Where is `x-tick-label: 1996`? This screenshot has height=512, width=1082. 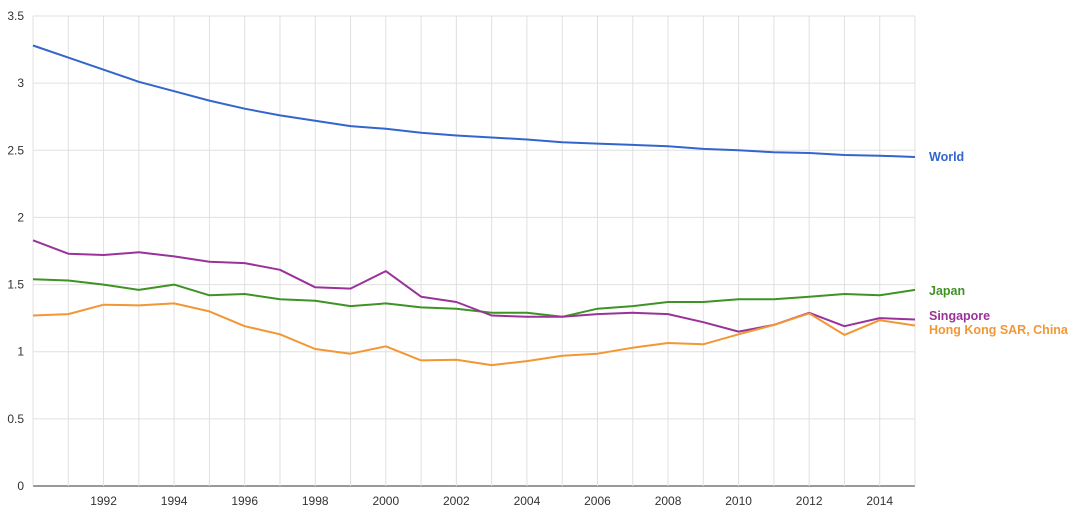 x-tick-label: 1996 is located at coordinates (244, 501).